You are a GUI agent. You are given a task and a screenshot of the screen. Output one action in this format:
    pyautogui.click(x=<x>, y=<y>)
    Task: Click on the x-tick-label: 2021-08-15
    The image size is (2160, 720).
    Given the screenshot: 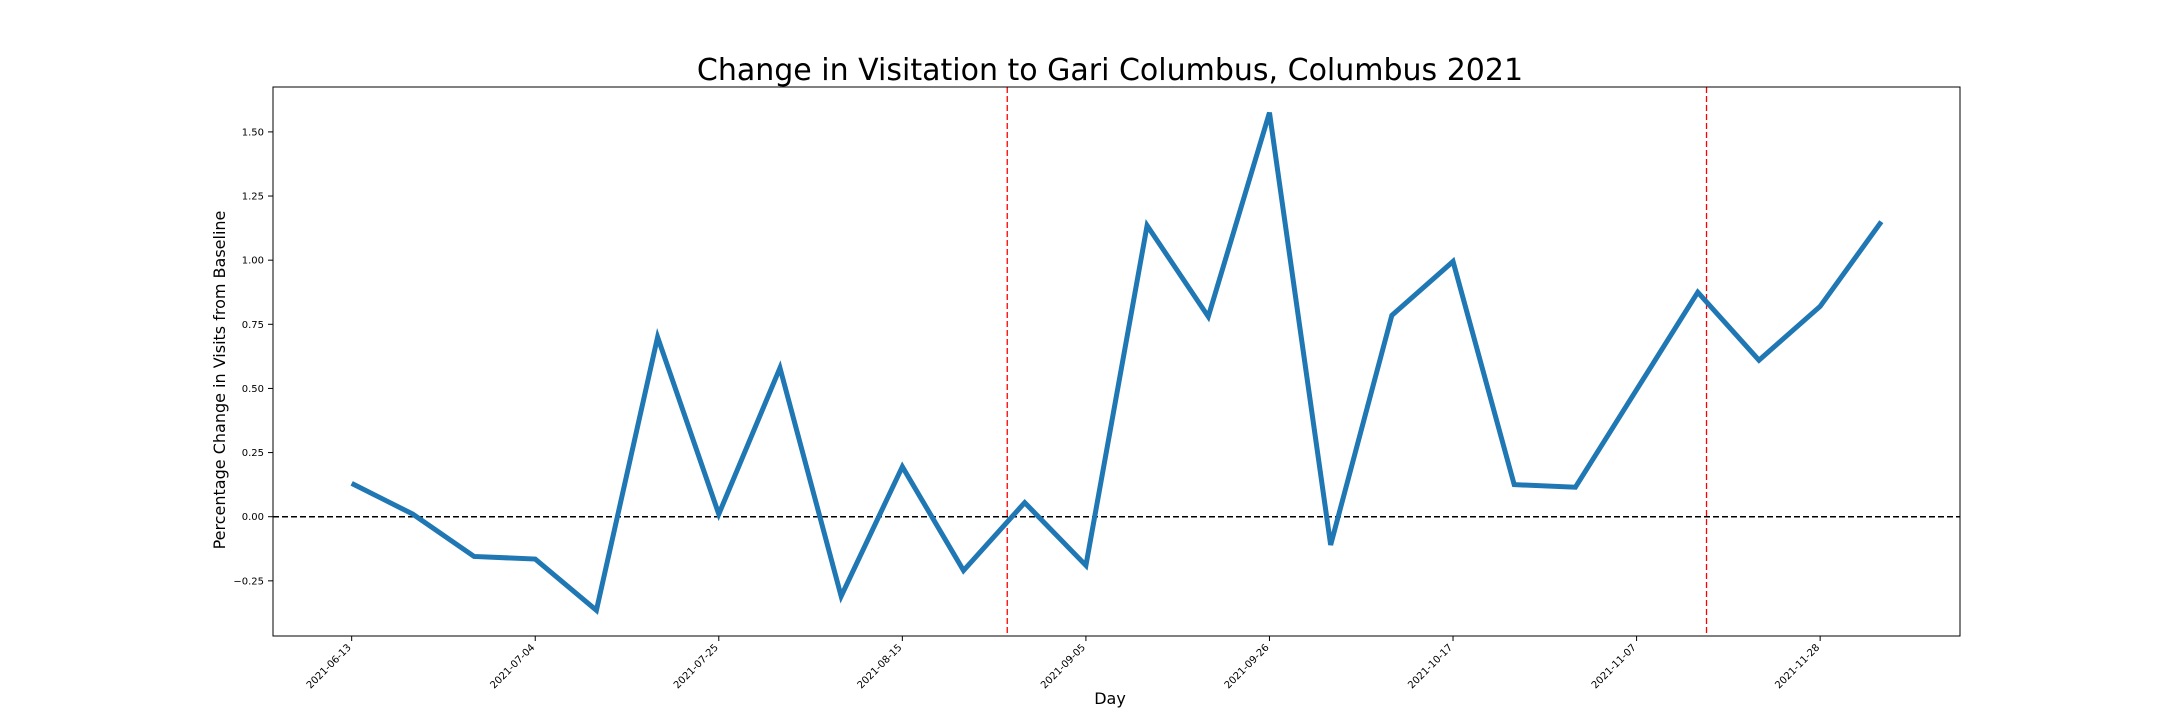 What is the action you would take?
    pyautogui.click(x=880, y=666)
    